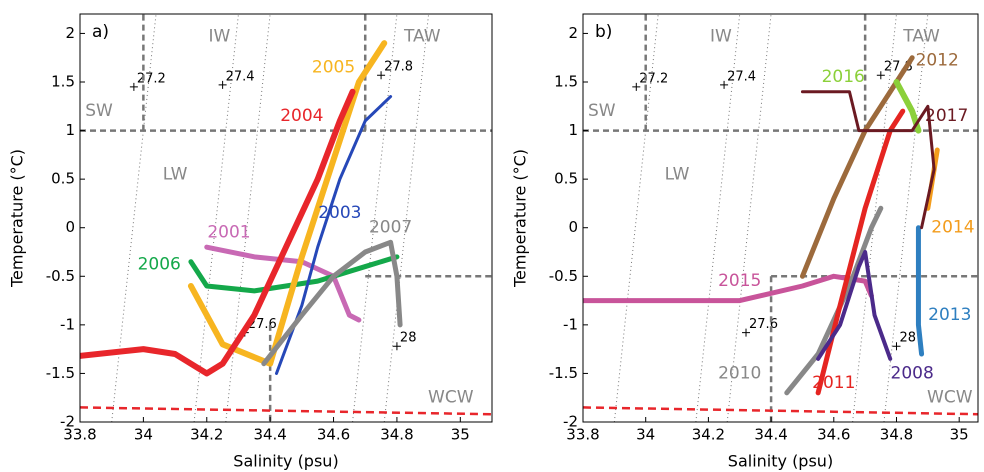  What do you see at coordinates (333, 67) in the screenshot?
I see `series-label: 2005` at bounding box center [333, 67].